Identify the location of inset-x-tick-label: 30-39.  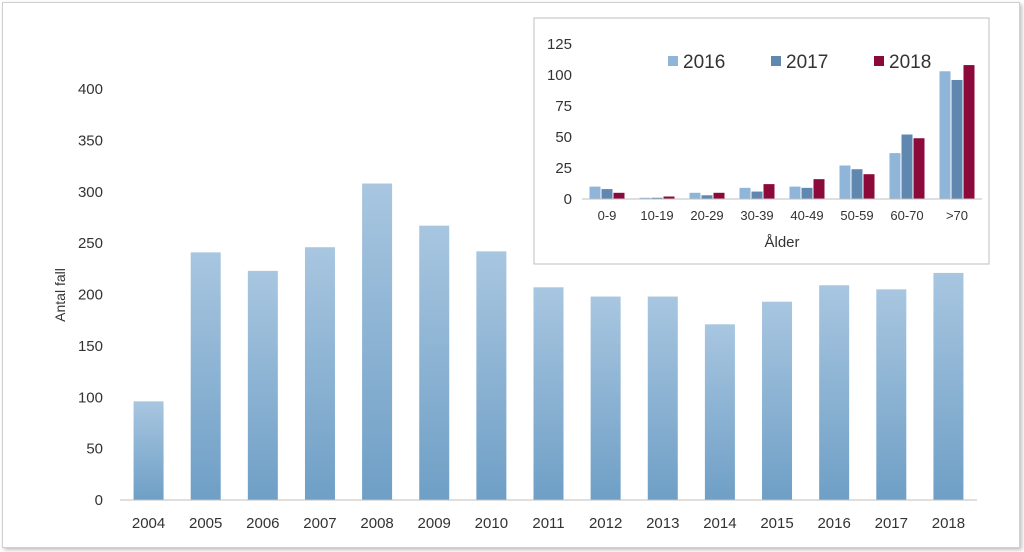
(756, 215).